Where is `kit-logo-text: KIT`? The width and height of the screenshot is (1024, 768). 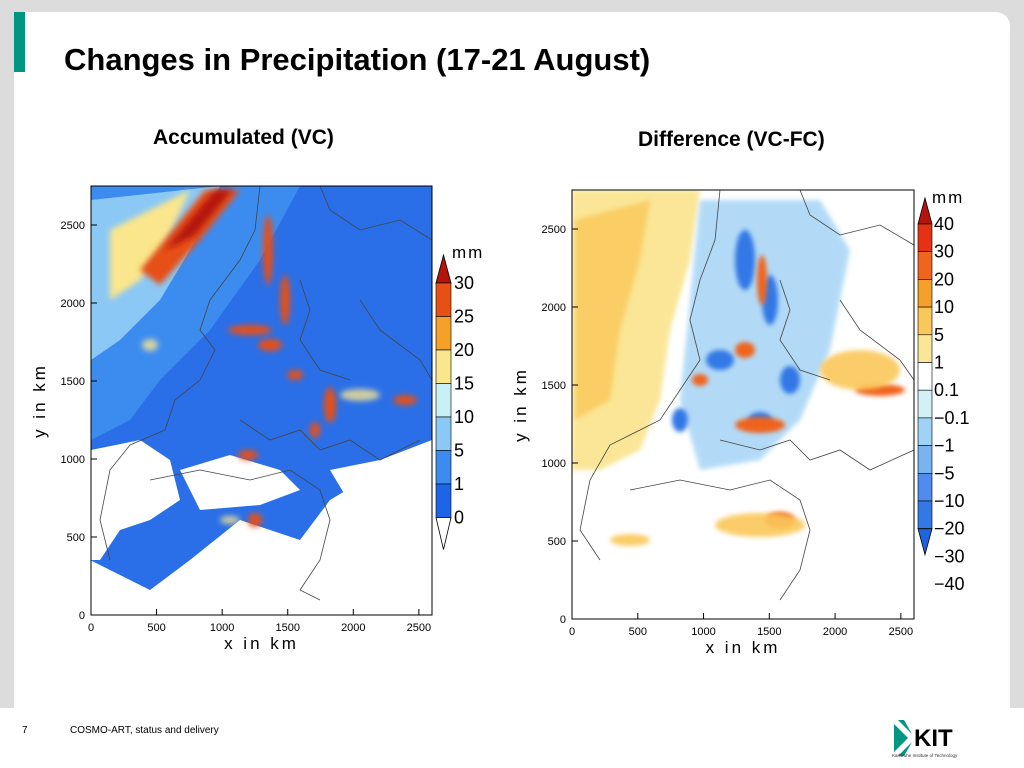 kit-logo-text: KIT is located at coordinates (933, 738).